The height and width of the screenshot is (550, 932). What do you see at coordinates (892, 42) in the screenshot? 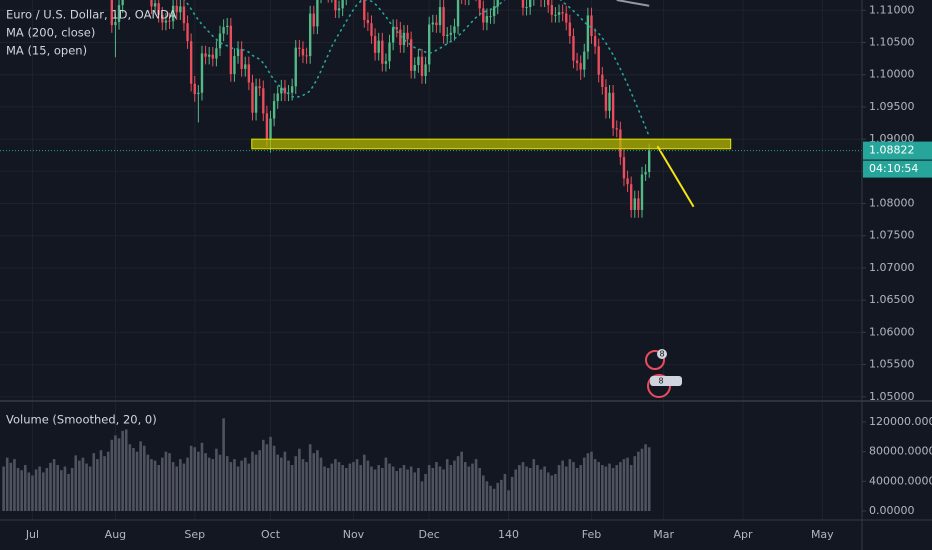
I see `y-tick-label: 1.10500` at bounding box center [892, 42].